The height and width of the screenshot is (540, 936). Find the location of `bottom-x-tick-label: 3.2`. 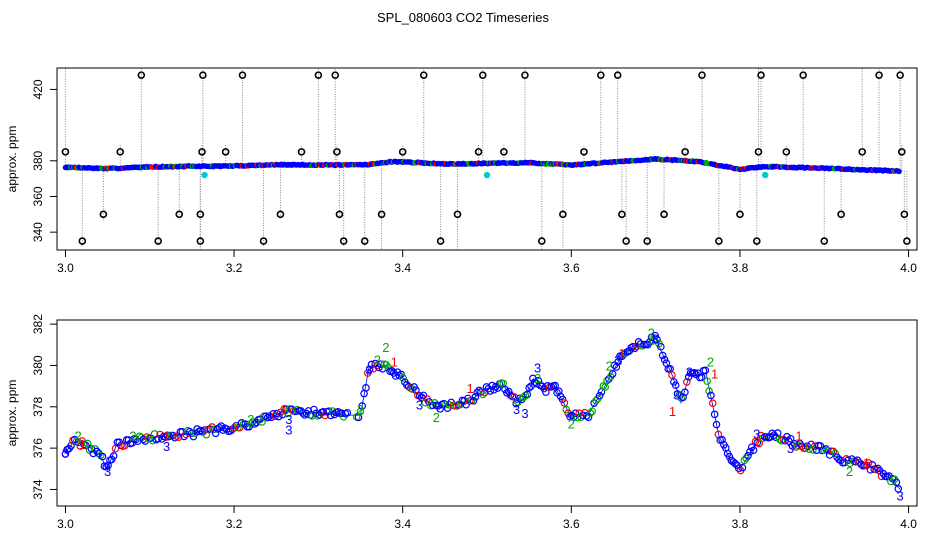

bottom-x-tick-label: 3.2 is located at coordinates (234, 524).